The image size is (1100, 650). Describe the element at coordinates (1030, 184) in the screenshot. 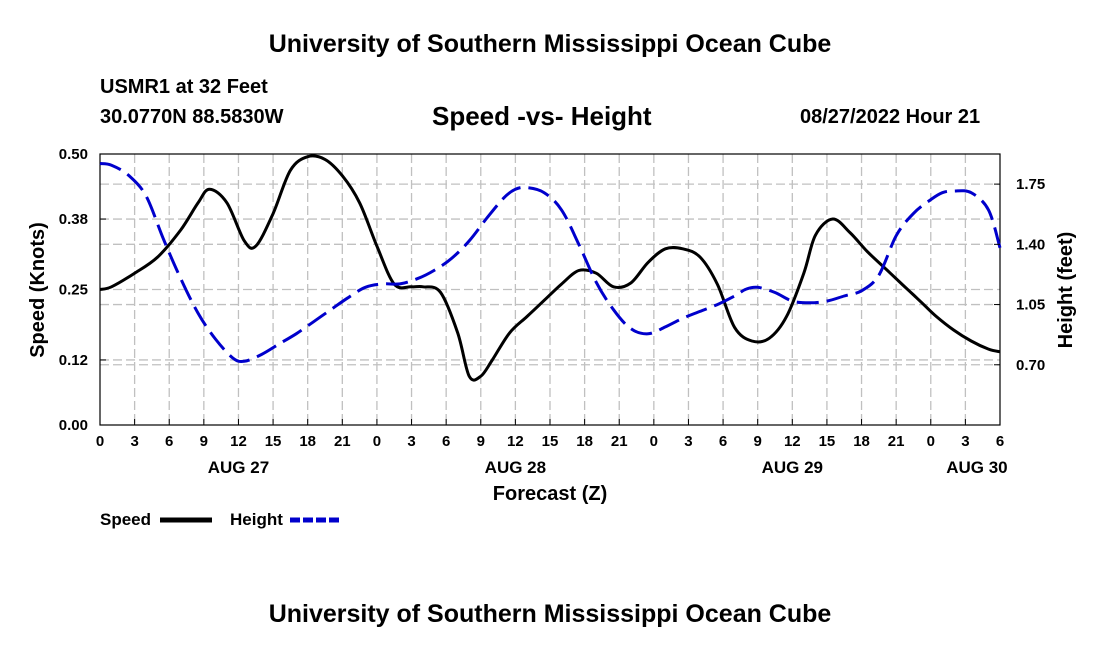

I see `y2-tick-label: 1.75` at that location.